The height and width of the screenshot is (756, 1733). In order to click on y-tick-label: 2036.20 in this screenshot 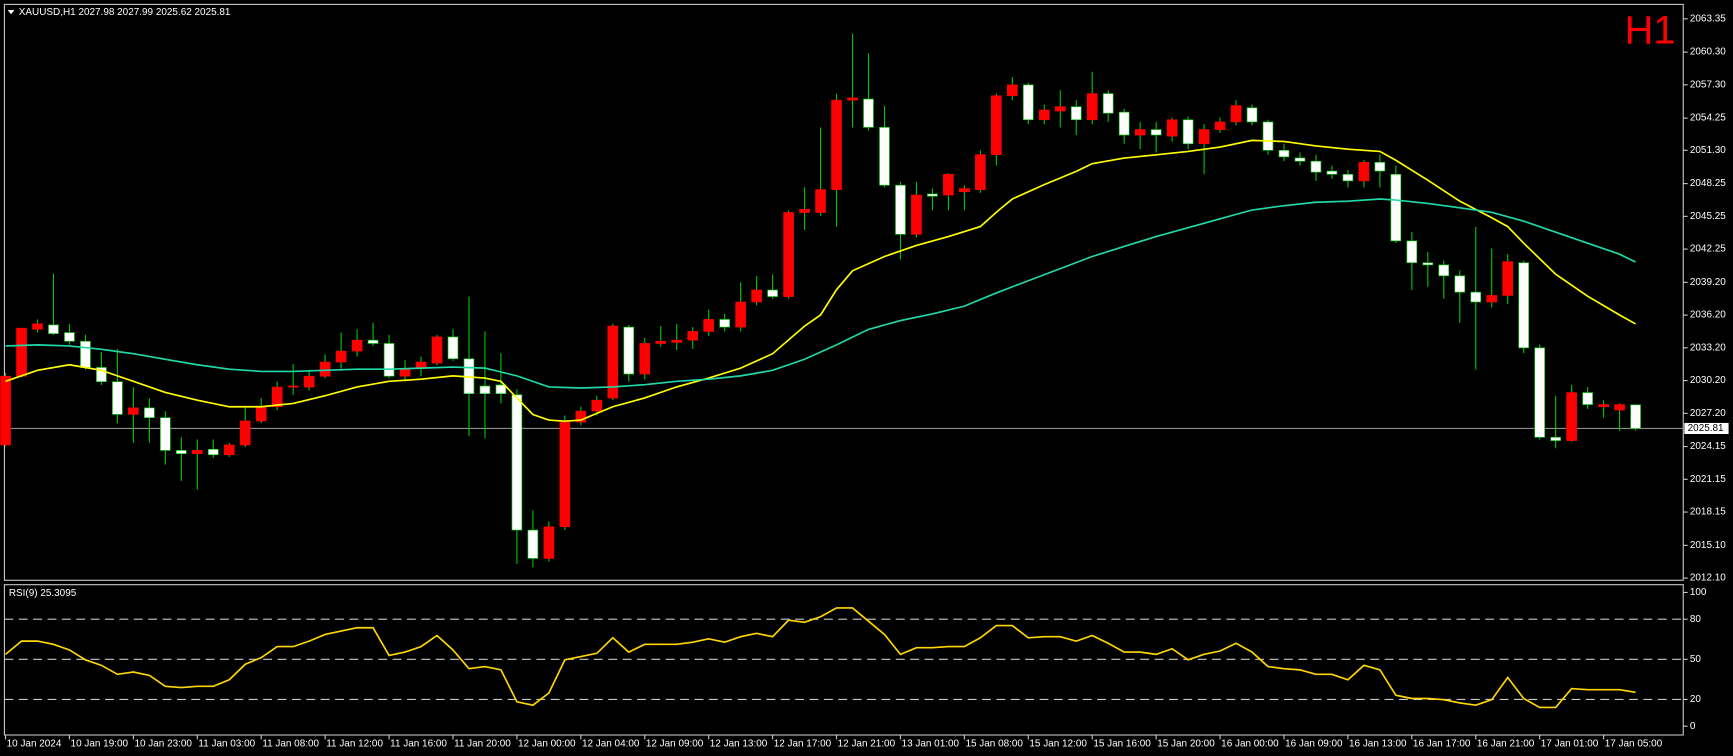, I will do `click(1708, 315)`.